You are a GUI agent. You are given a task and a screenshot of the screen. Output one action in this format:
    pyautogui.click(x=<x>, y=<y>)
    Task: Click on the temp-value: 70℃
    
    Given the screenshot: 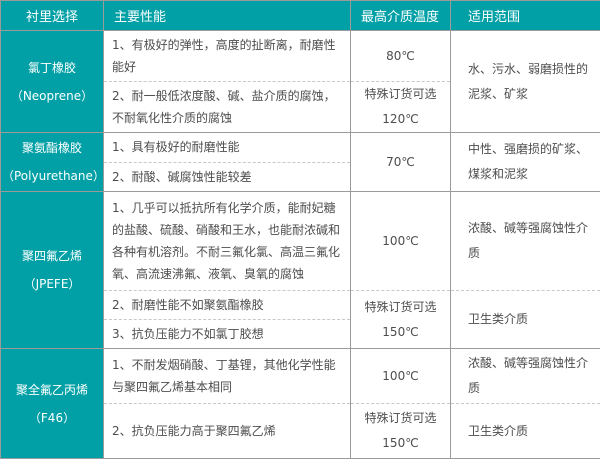 What is the action you would take?
    pyautogui.click(x=400, y=162)
    